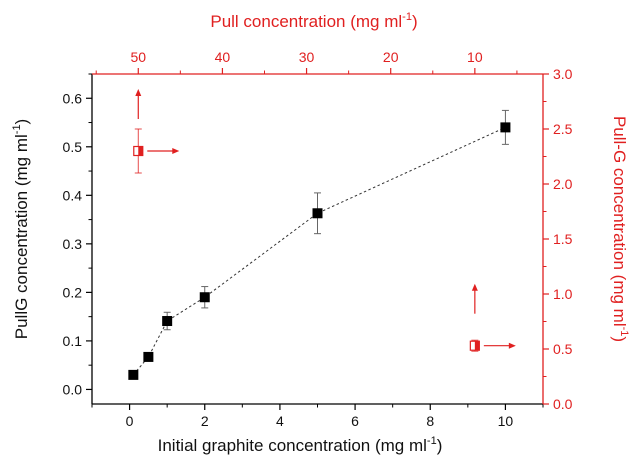 Image resolution: width=633 pixels, height=468 pixels. I want to click on x-tick-label: 2, so click(205, 421).